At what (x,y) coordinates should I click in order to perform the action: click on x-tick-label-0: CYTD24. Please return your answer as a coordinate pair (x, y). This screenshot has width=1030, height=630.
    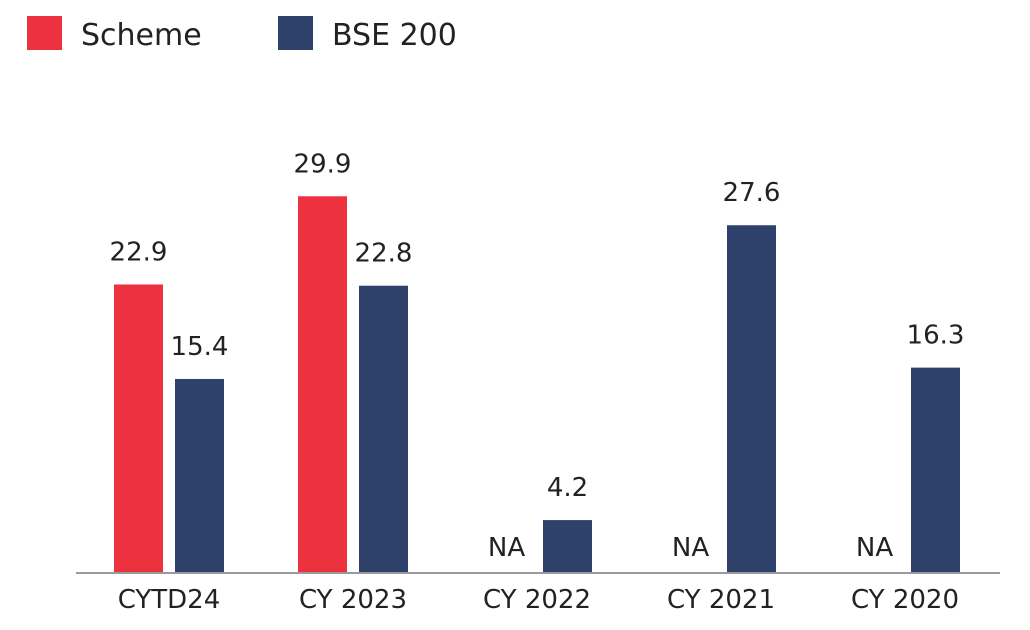
    Looking at the image, I should click on (169, 600).